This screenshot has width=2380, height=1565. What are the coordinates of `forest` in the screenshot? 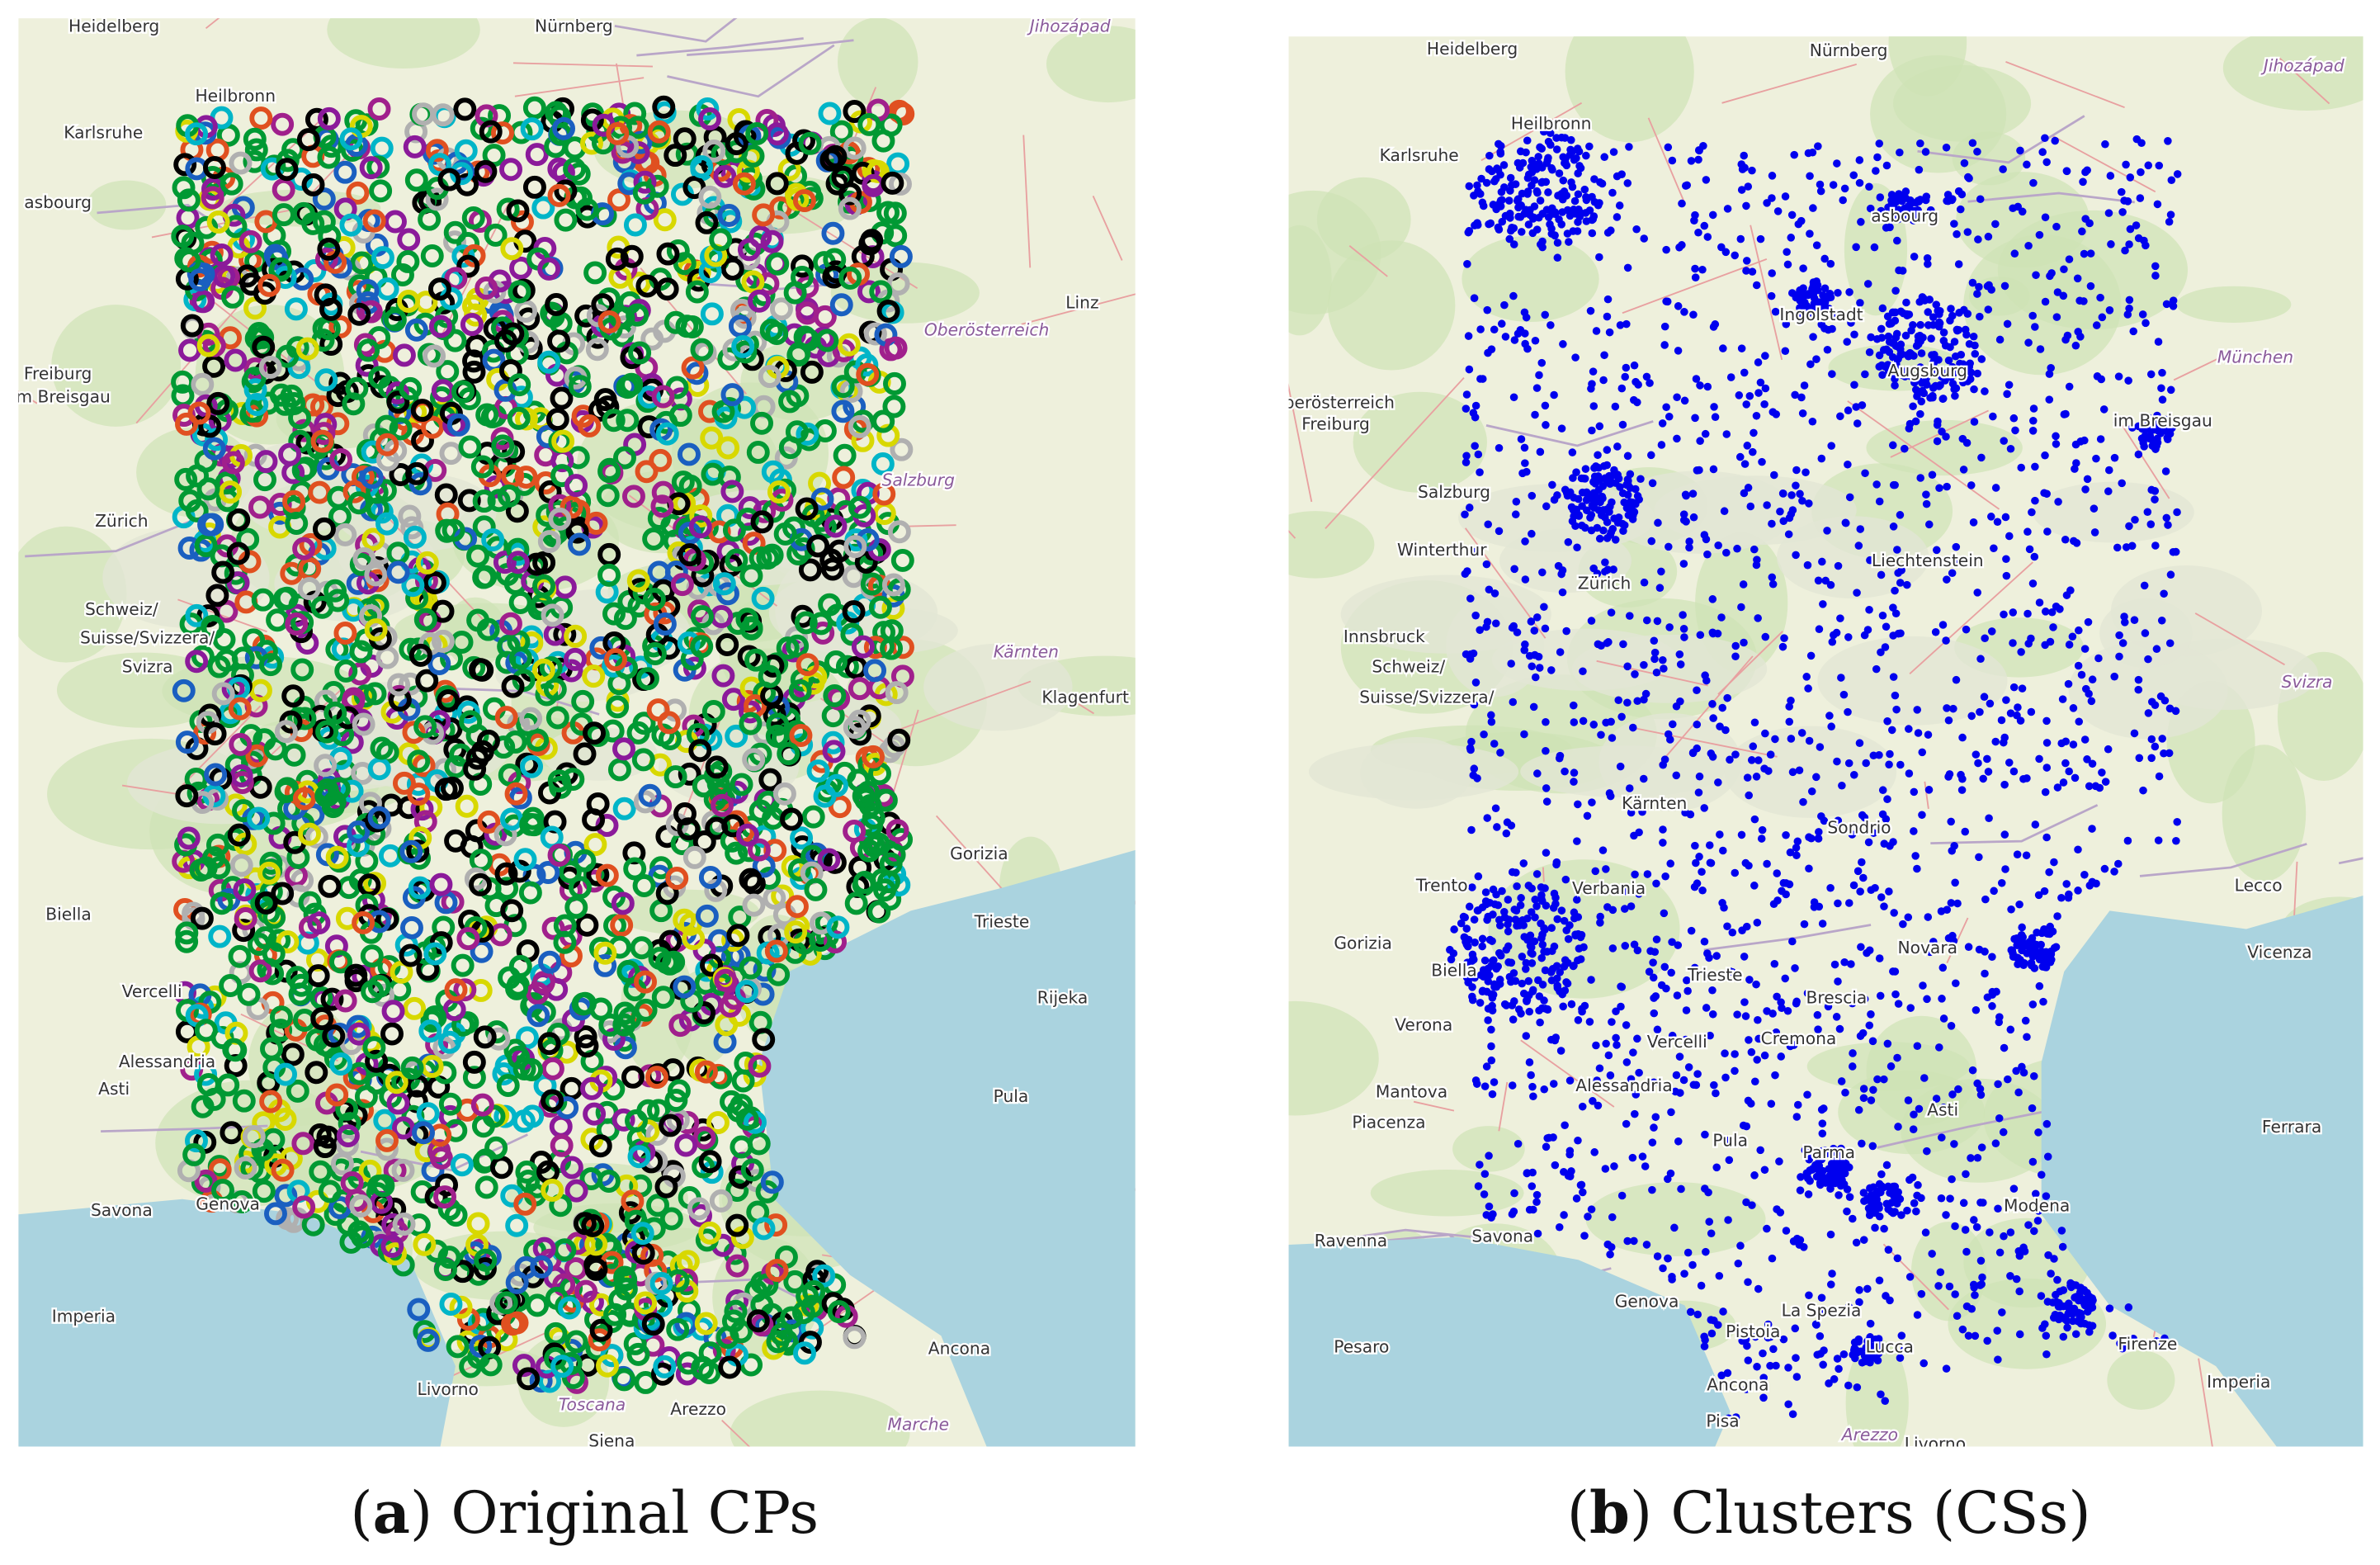 It's located at (1091, 64).